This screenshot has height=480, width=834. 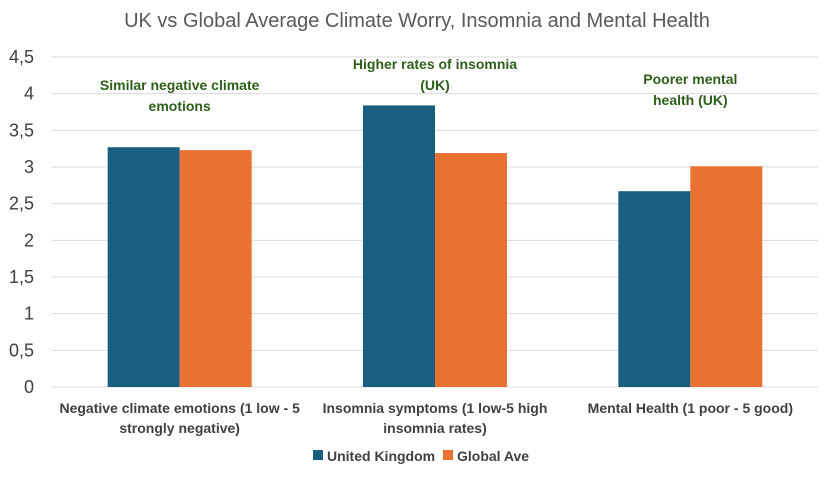 I want to click on y-tick-label: 3,5, so click(x=21, y=130).